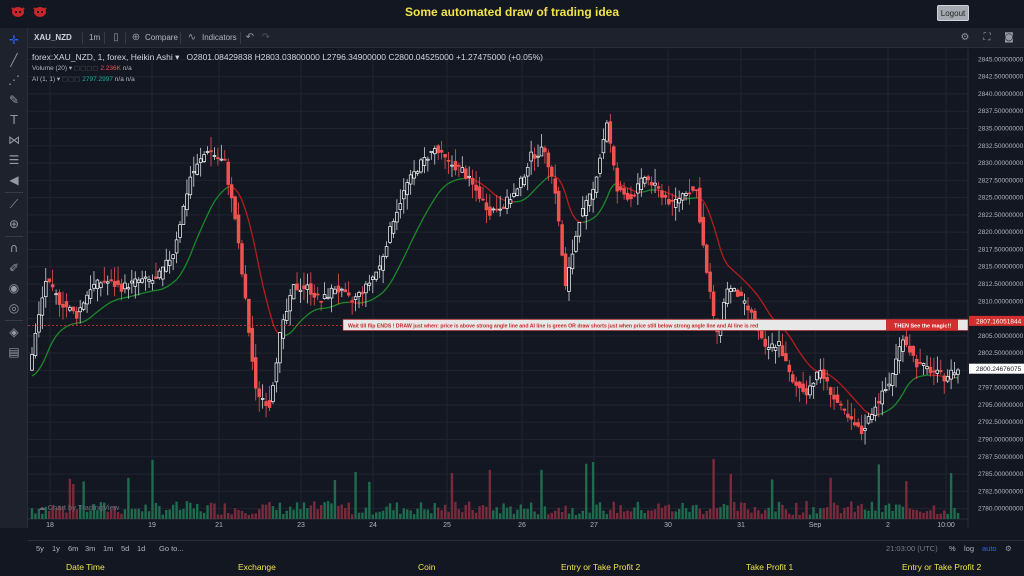 The height and width of the screenshot is (576, 1024). Describe the element at coordinates (14, 352) in the screenshot. I see `trash-icon: ▤` at that location.